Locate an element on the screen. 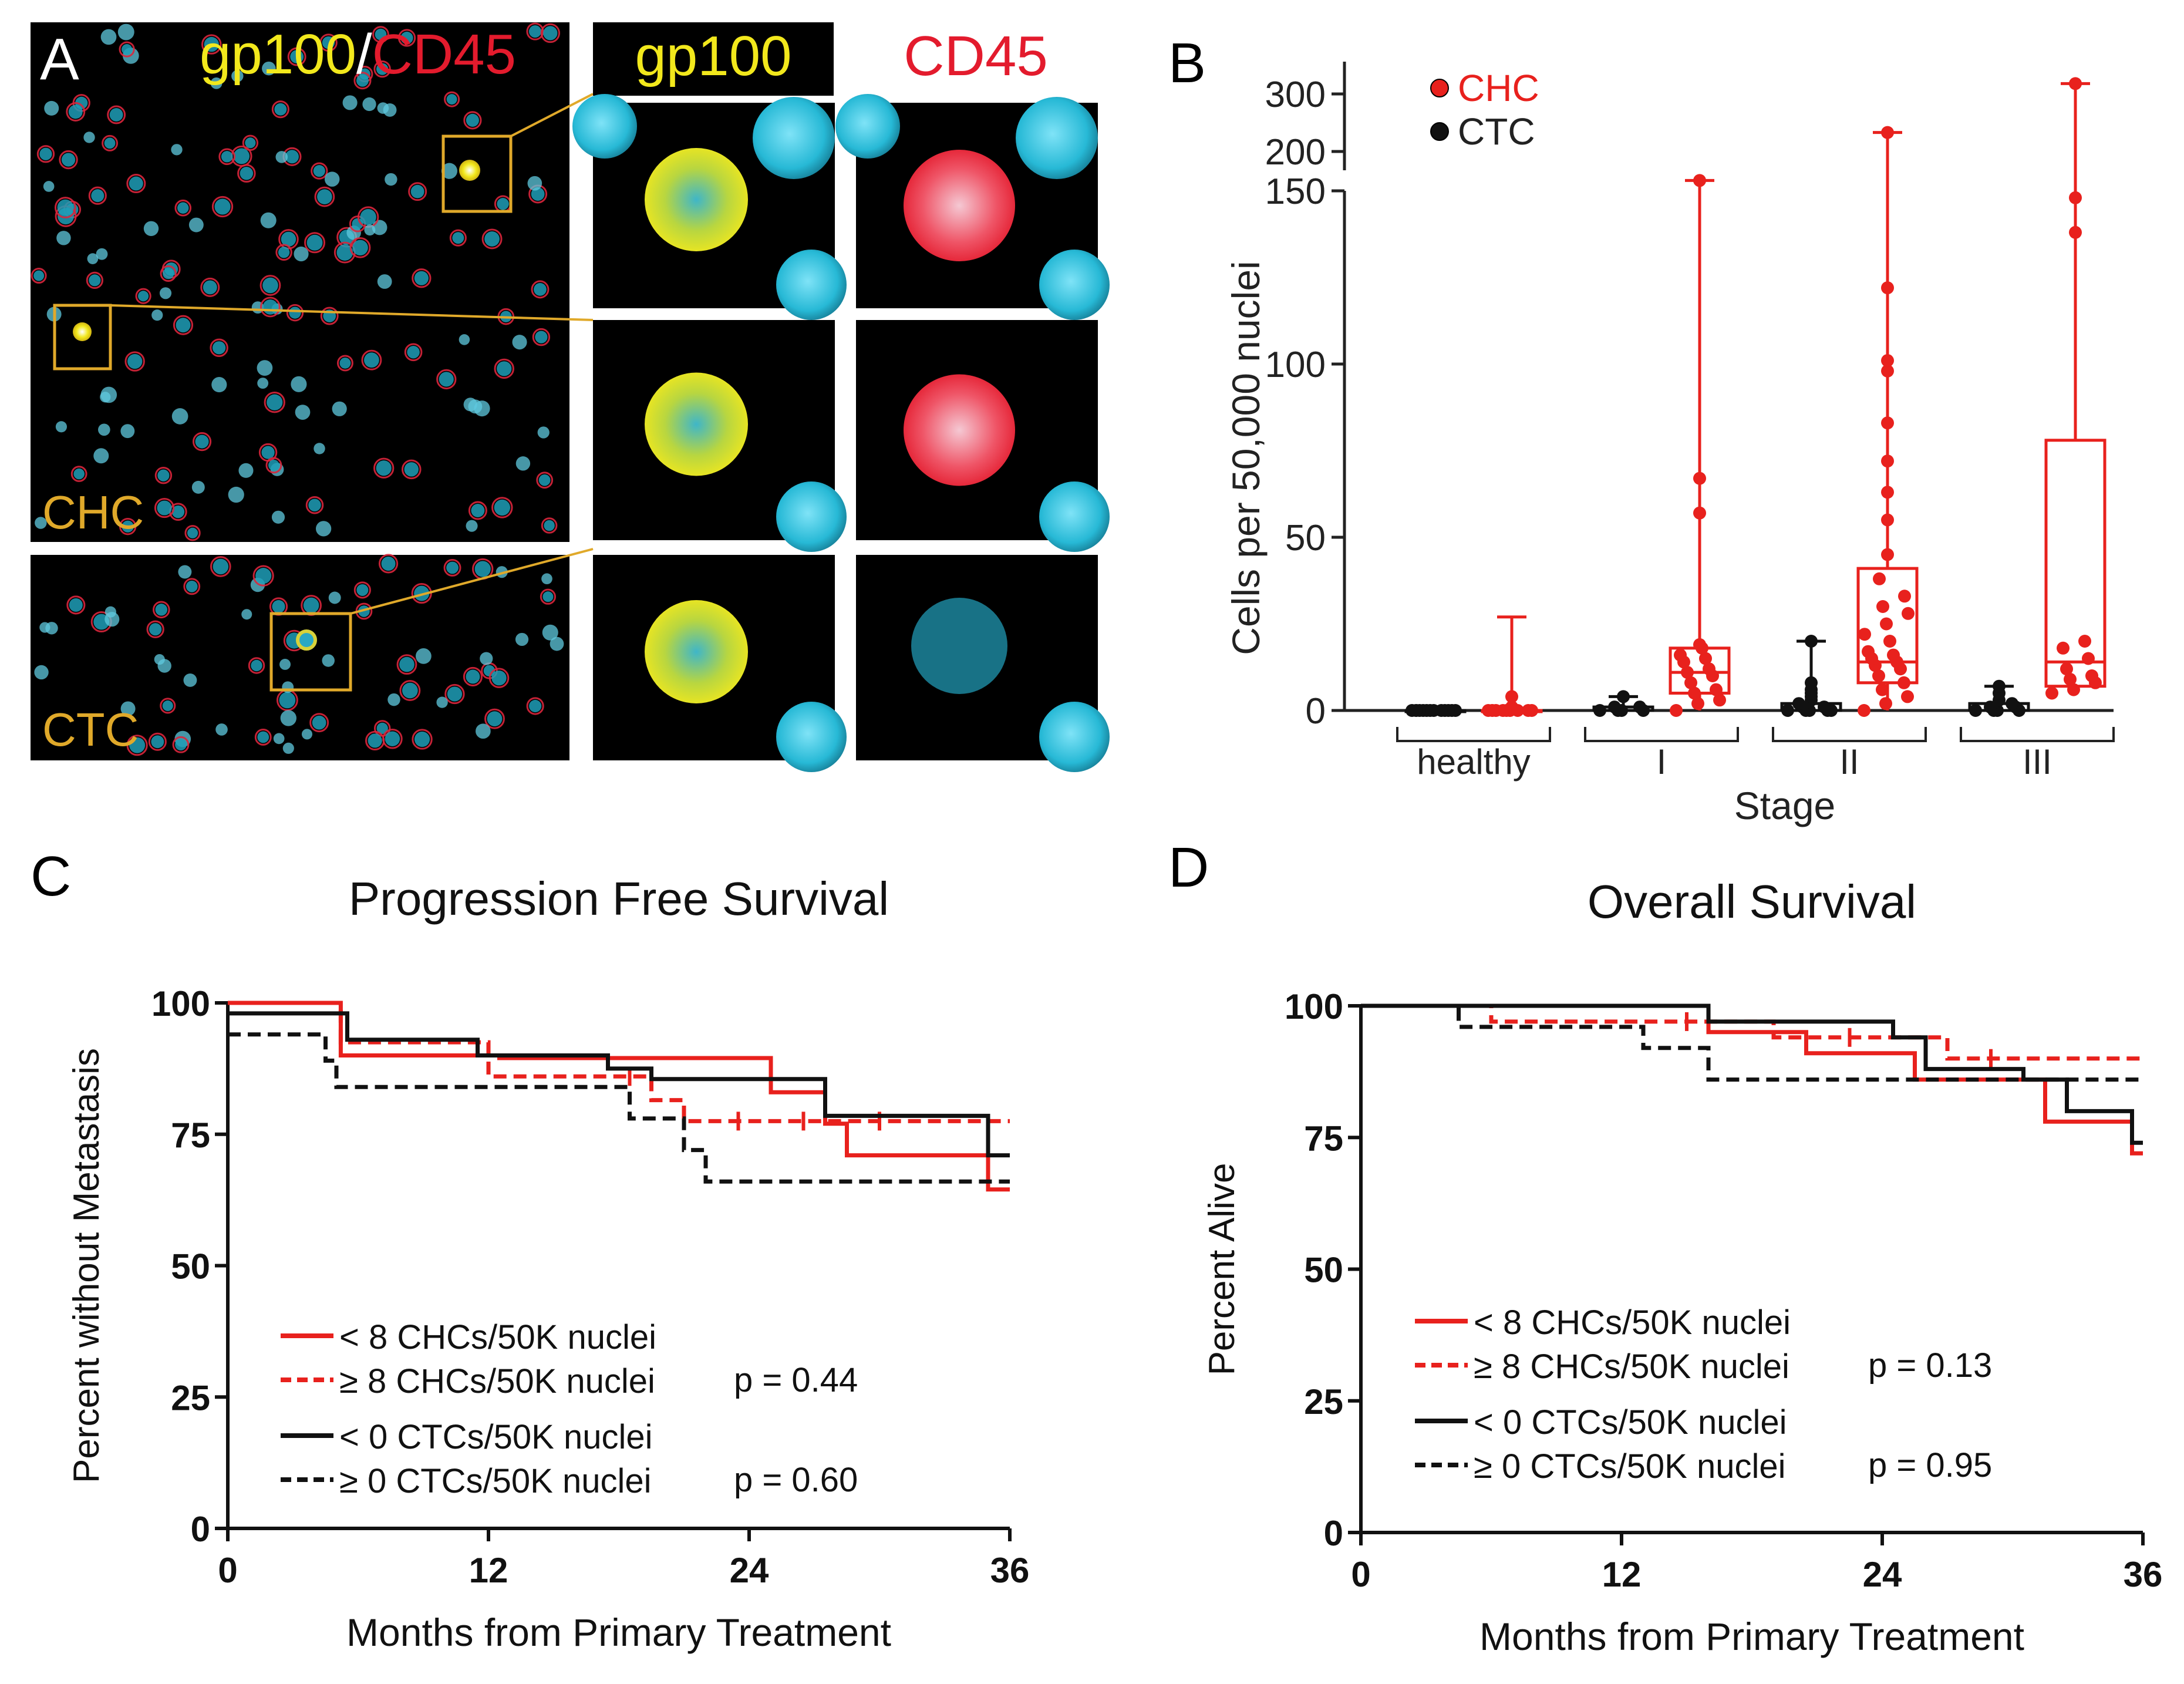  group-label: I is located at coordinates (1662, 762).